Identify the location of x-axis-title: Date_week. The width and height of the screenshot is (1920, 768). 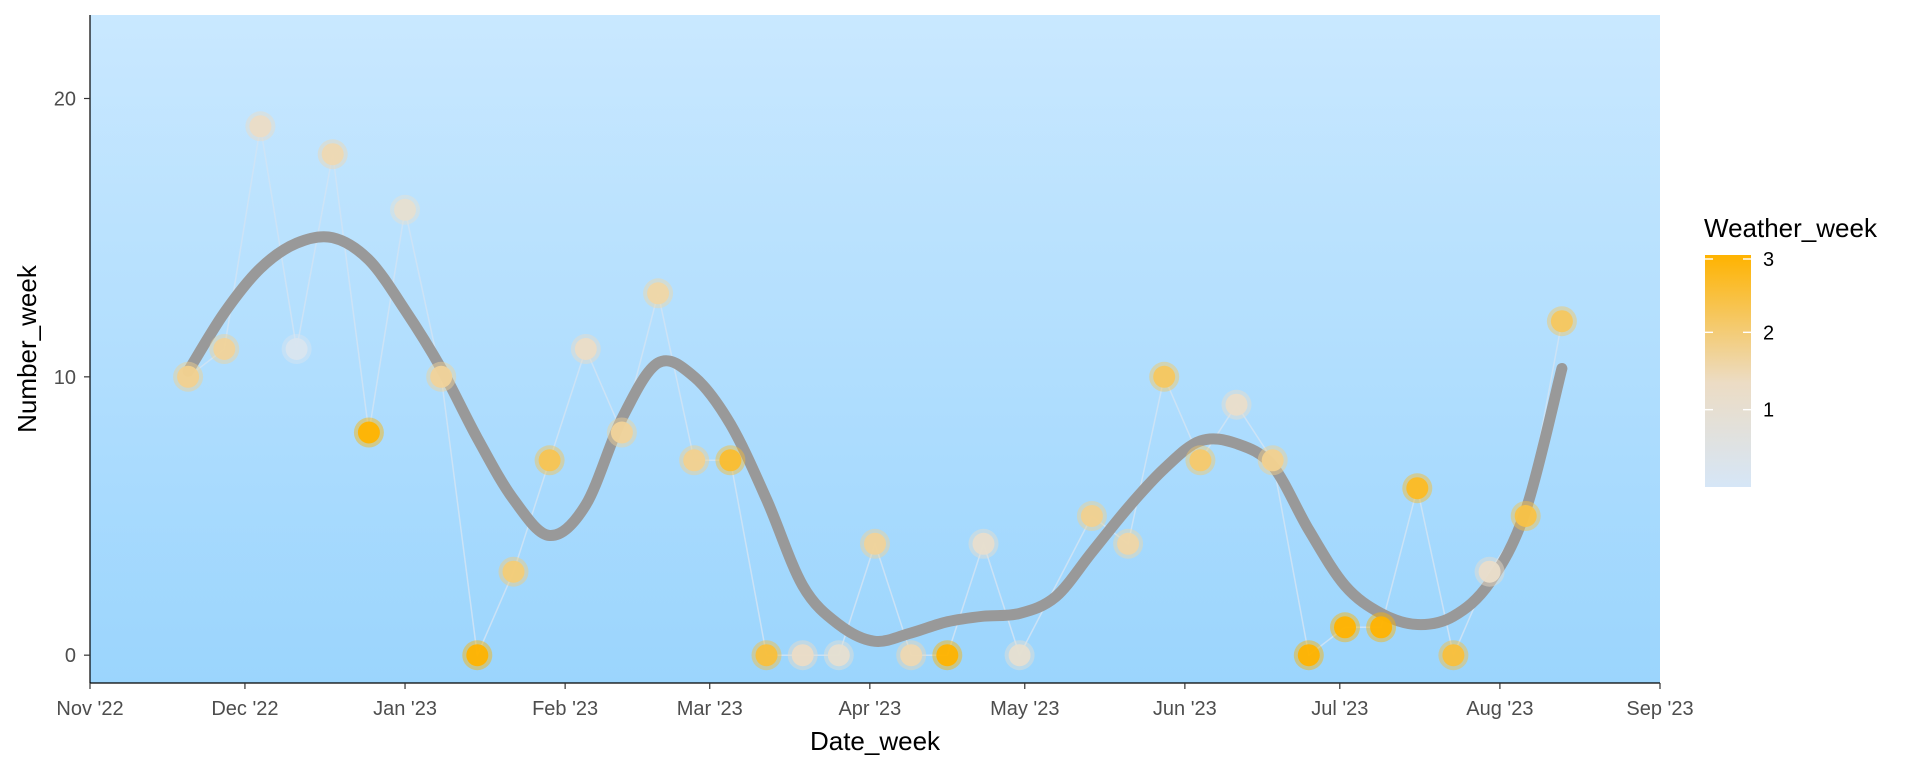
(875, 741).